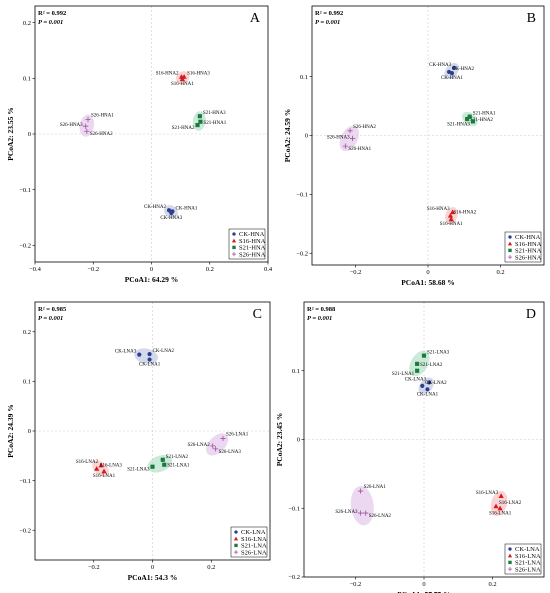  I want to click on legend-entry: S21-LNA, so click(528, 563).